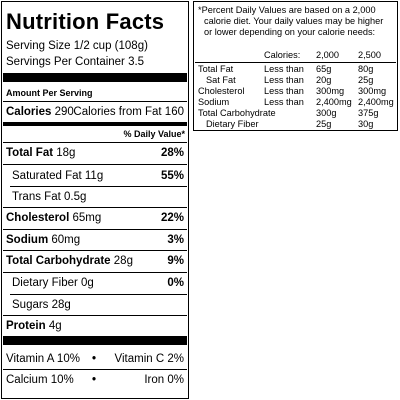  What do you see at coordinates (95, 326) in the screenshot?
I see `nutrient-row-protein: Protein 4g` at bounding box center [95, 326].